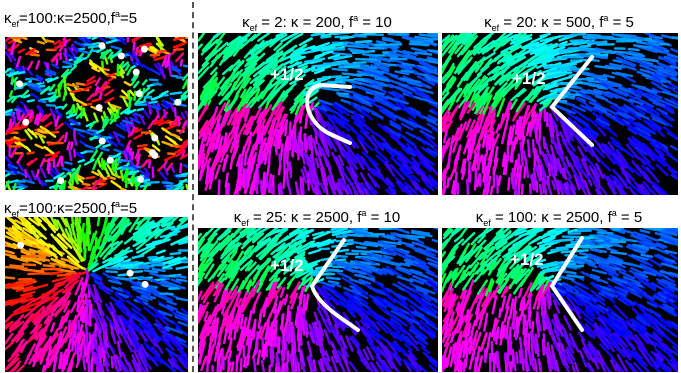 The width and height of the screenshot is (681, 373). I want to click on defect-label: +1/2, so click(287, 265).